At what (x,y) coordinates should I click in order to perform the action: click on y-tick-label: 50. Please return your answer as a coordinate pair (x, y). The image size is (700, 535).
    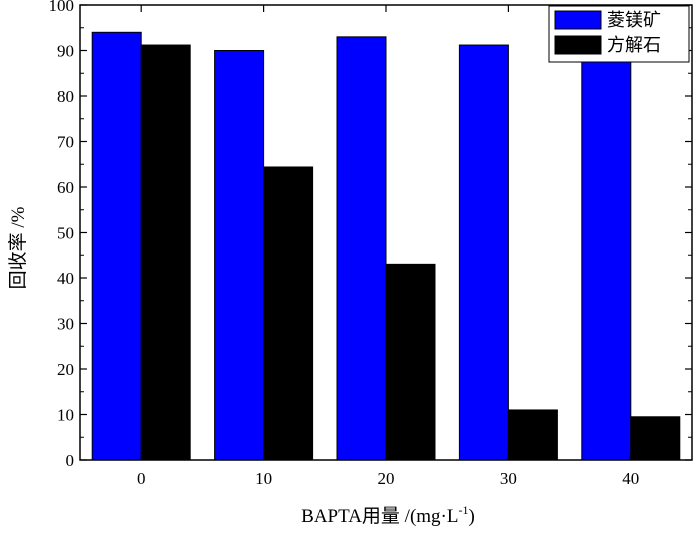
    Looking at the image, I should click on (65, 233).